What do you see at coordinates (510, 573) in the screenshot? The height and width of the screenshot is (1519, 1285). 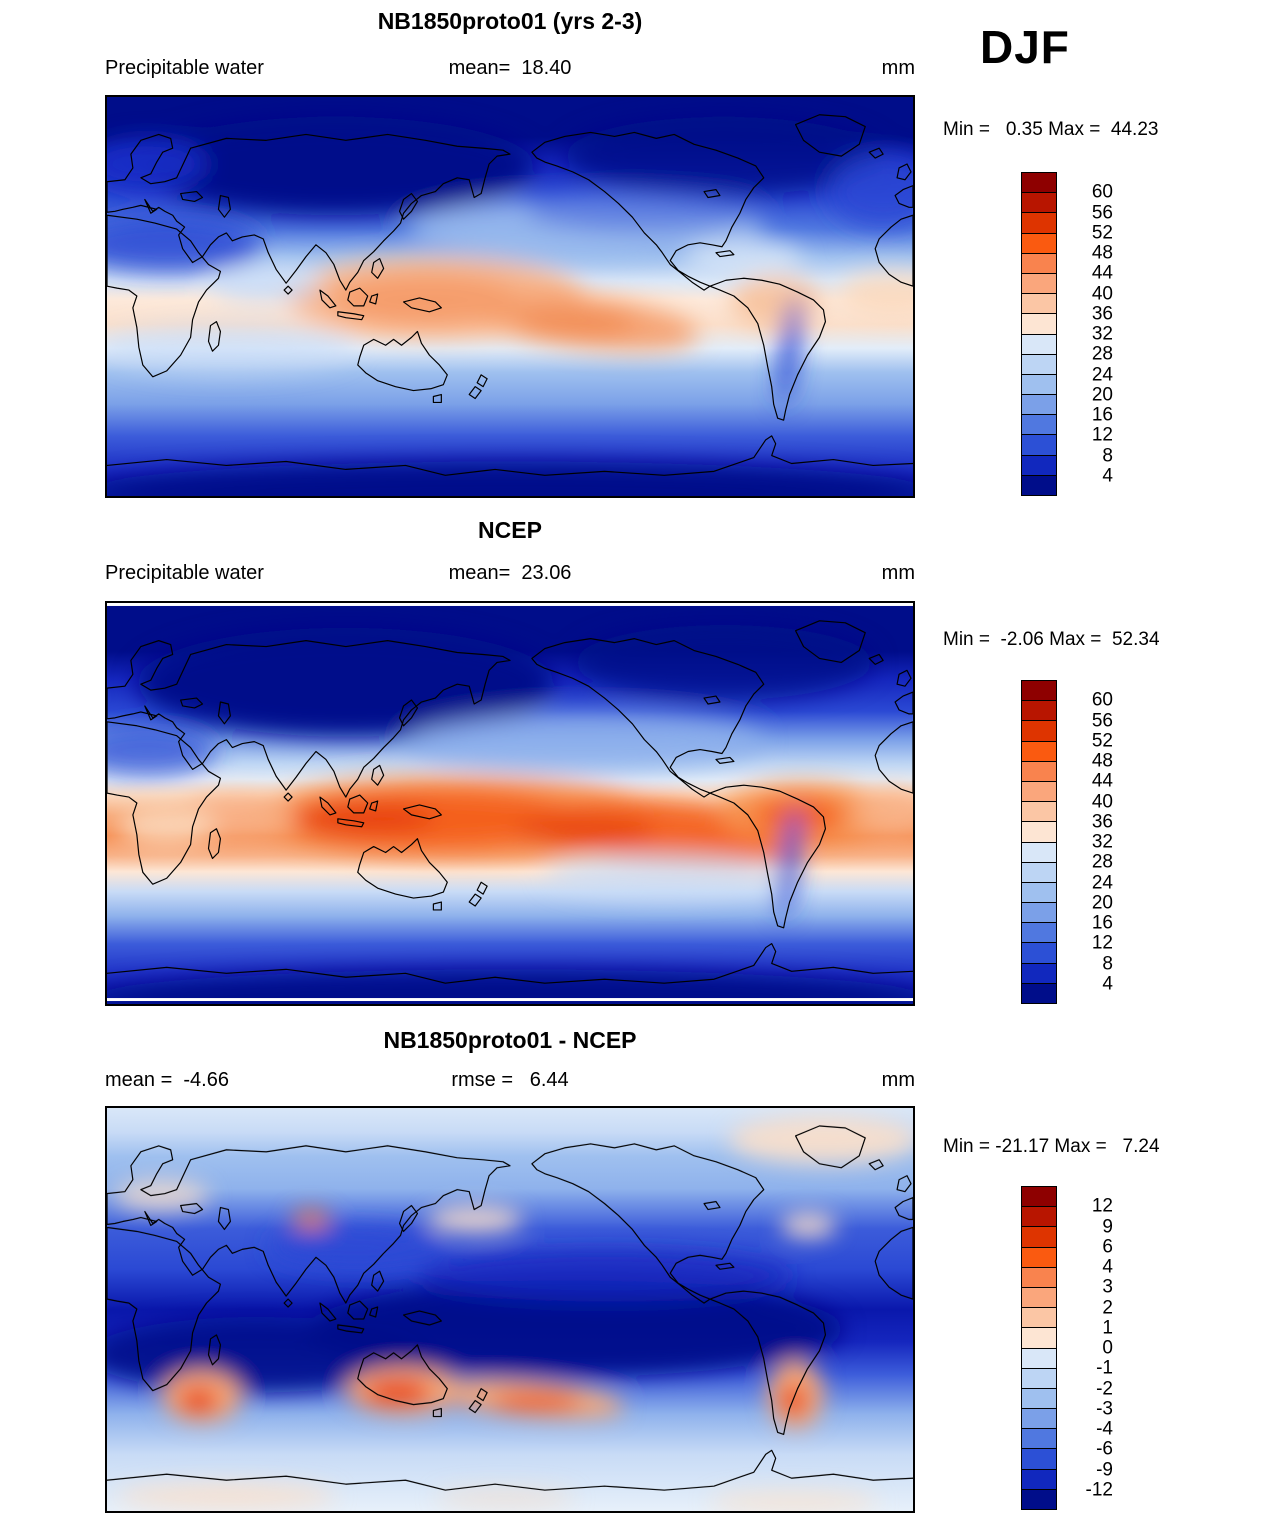 I see `panel2-mean: mean= 23.06` at bounding box center [510, 573].